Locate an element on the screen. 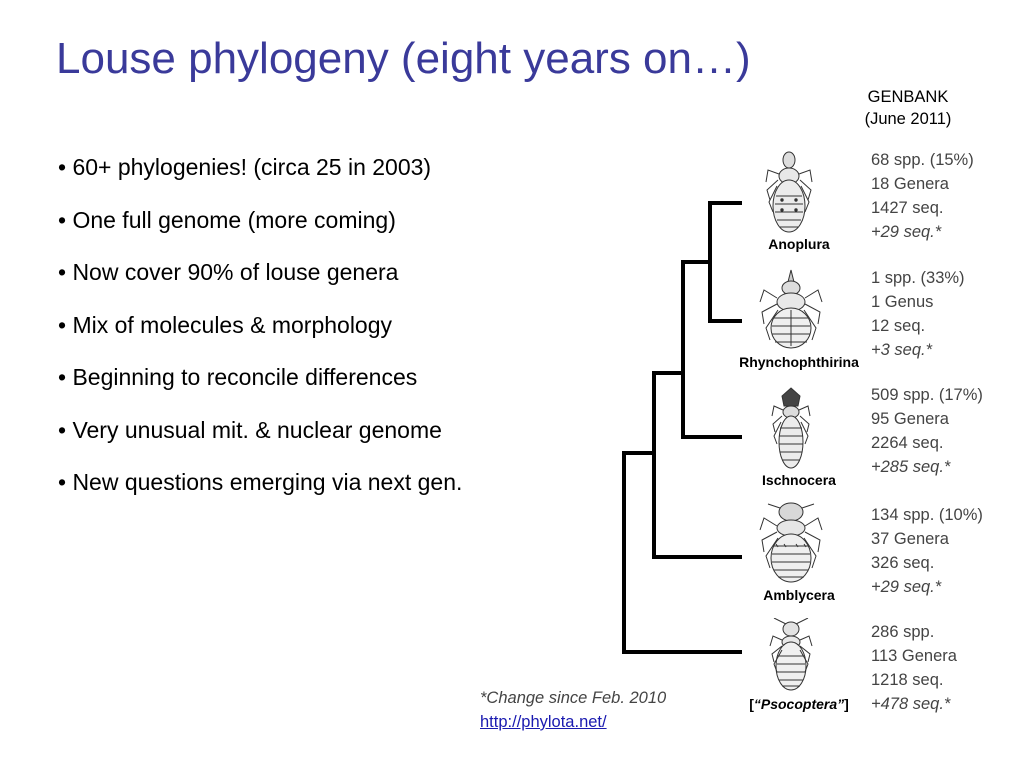  sequence-count: 2264 seq. is located at coordinates (907, 443).